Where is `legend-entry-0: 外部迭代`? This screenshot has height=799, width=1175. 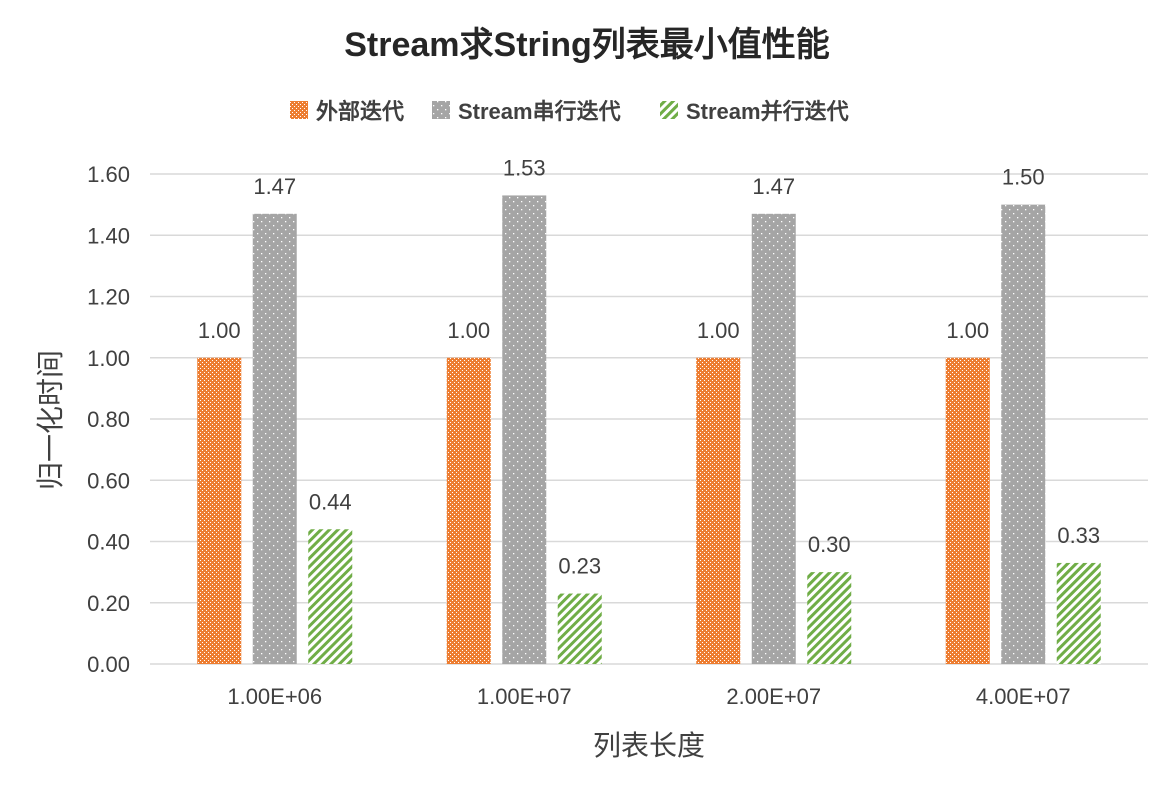
legend-entry-0: 外部迭代 is located at coordinates (360, 111).